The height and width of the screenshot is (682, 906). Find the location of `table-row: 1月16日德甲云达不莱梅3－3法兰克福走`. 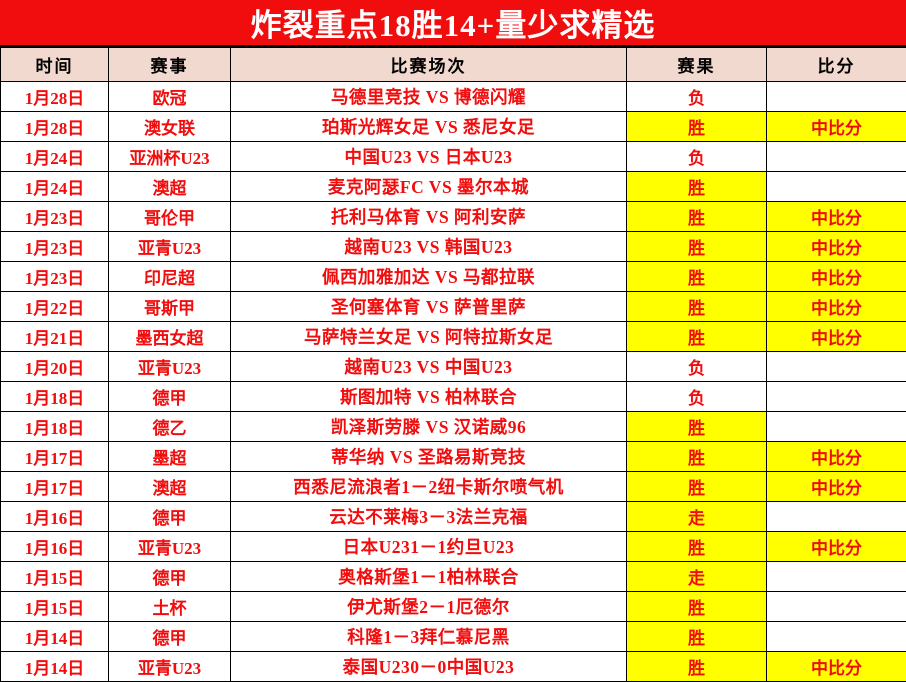

table-row: 1月16日德甲云达不莱梅3－3法兰克福走 is located at coordinates (453, 517).